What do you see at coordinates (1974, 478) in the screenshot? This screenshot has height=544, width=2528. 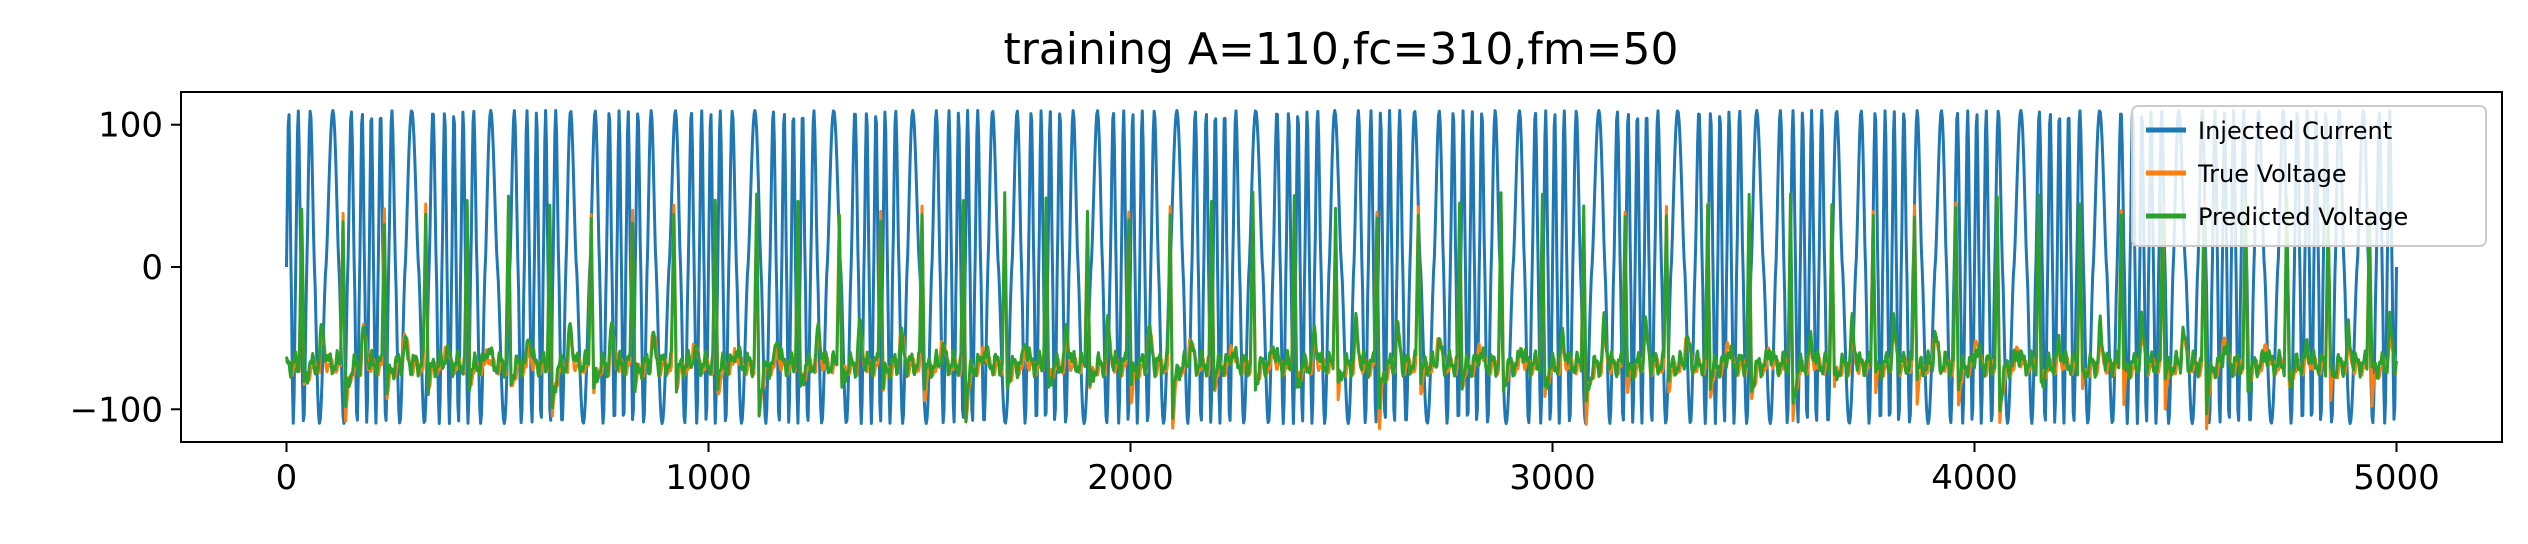 I see `x-tick-label: 4000` at bounding box center [1974, 478].